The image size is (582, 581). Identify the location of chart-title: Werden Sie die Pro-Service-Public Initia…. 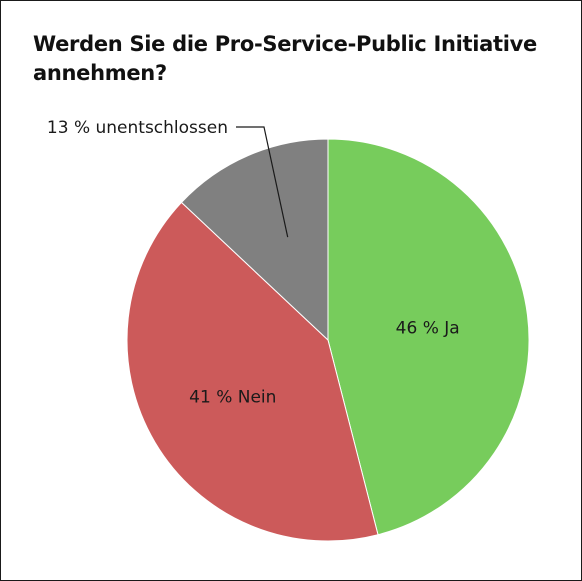
(285, 58).